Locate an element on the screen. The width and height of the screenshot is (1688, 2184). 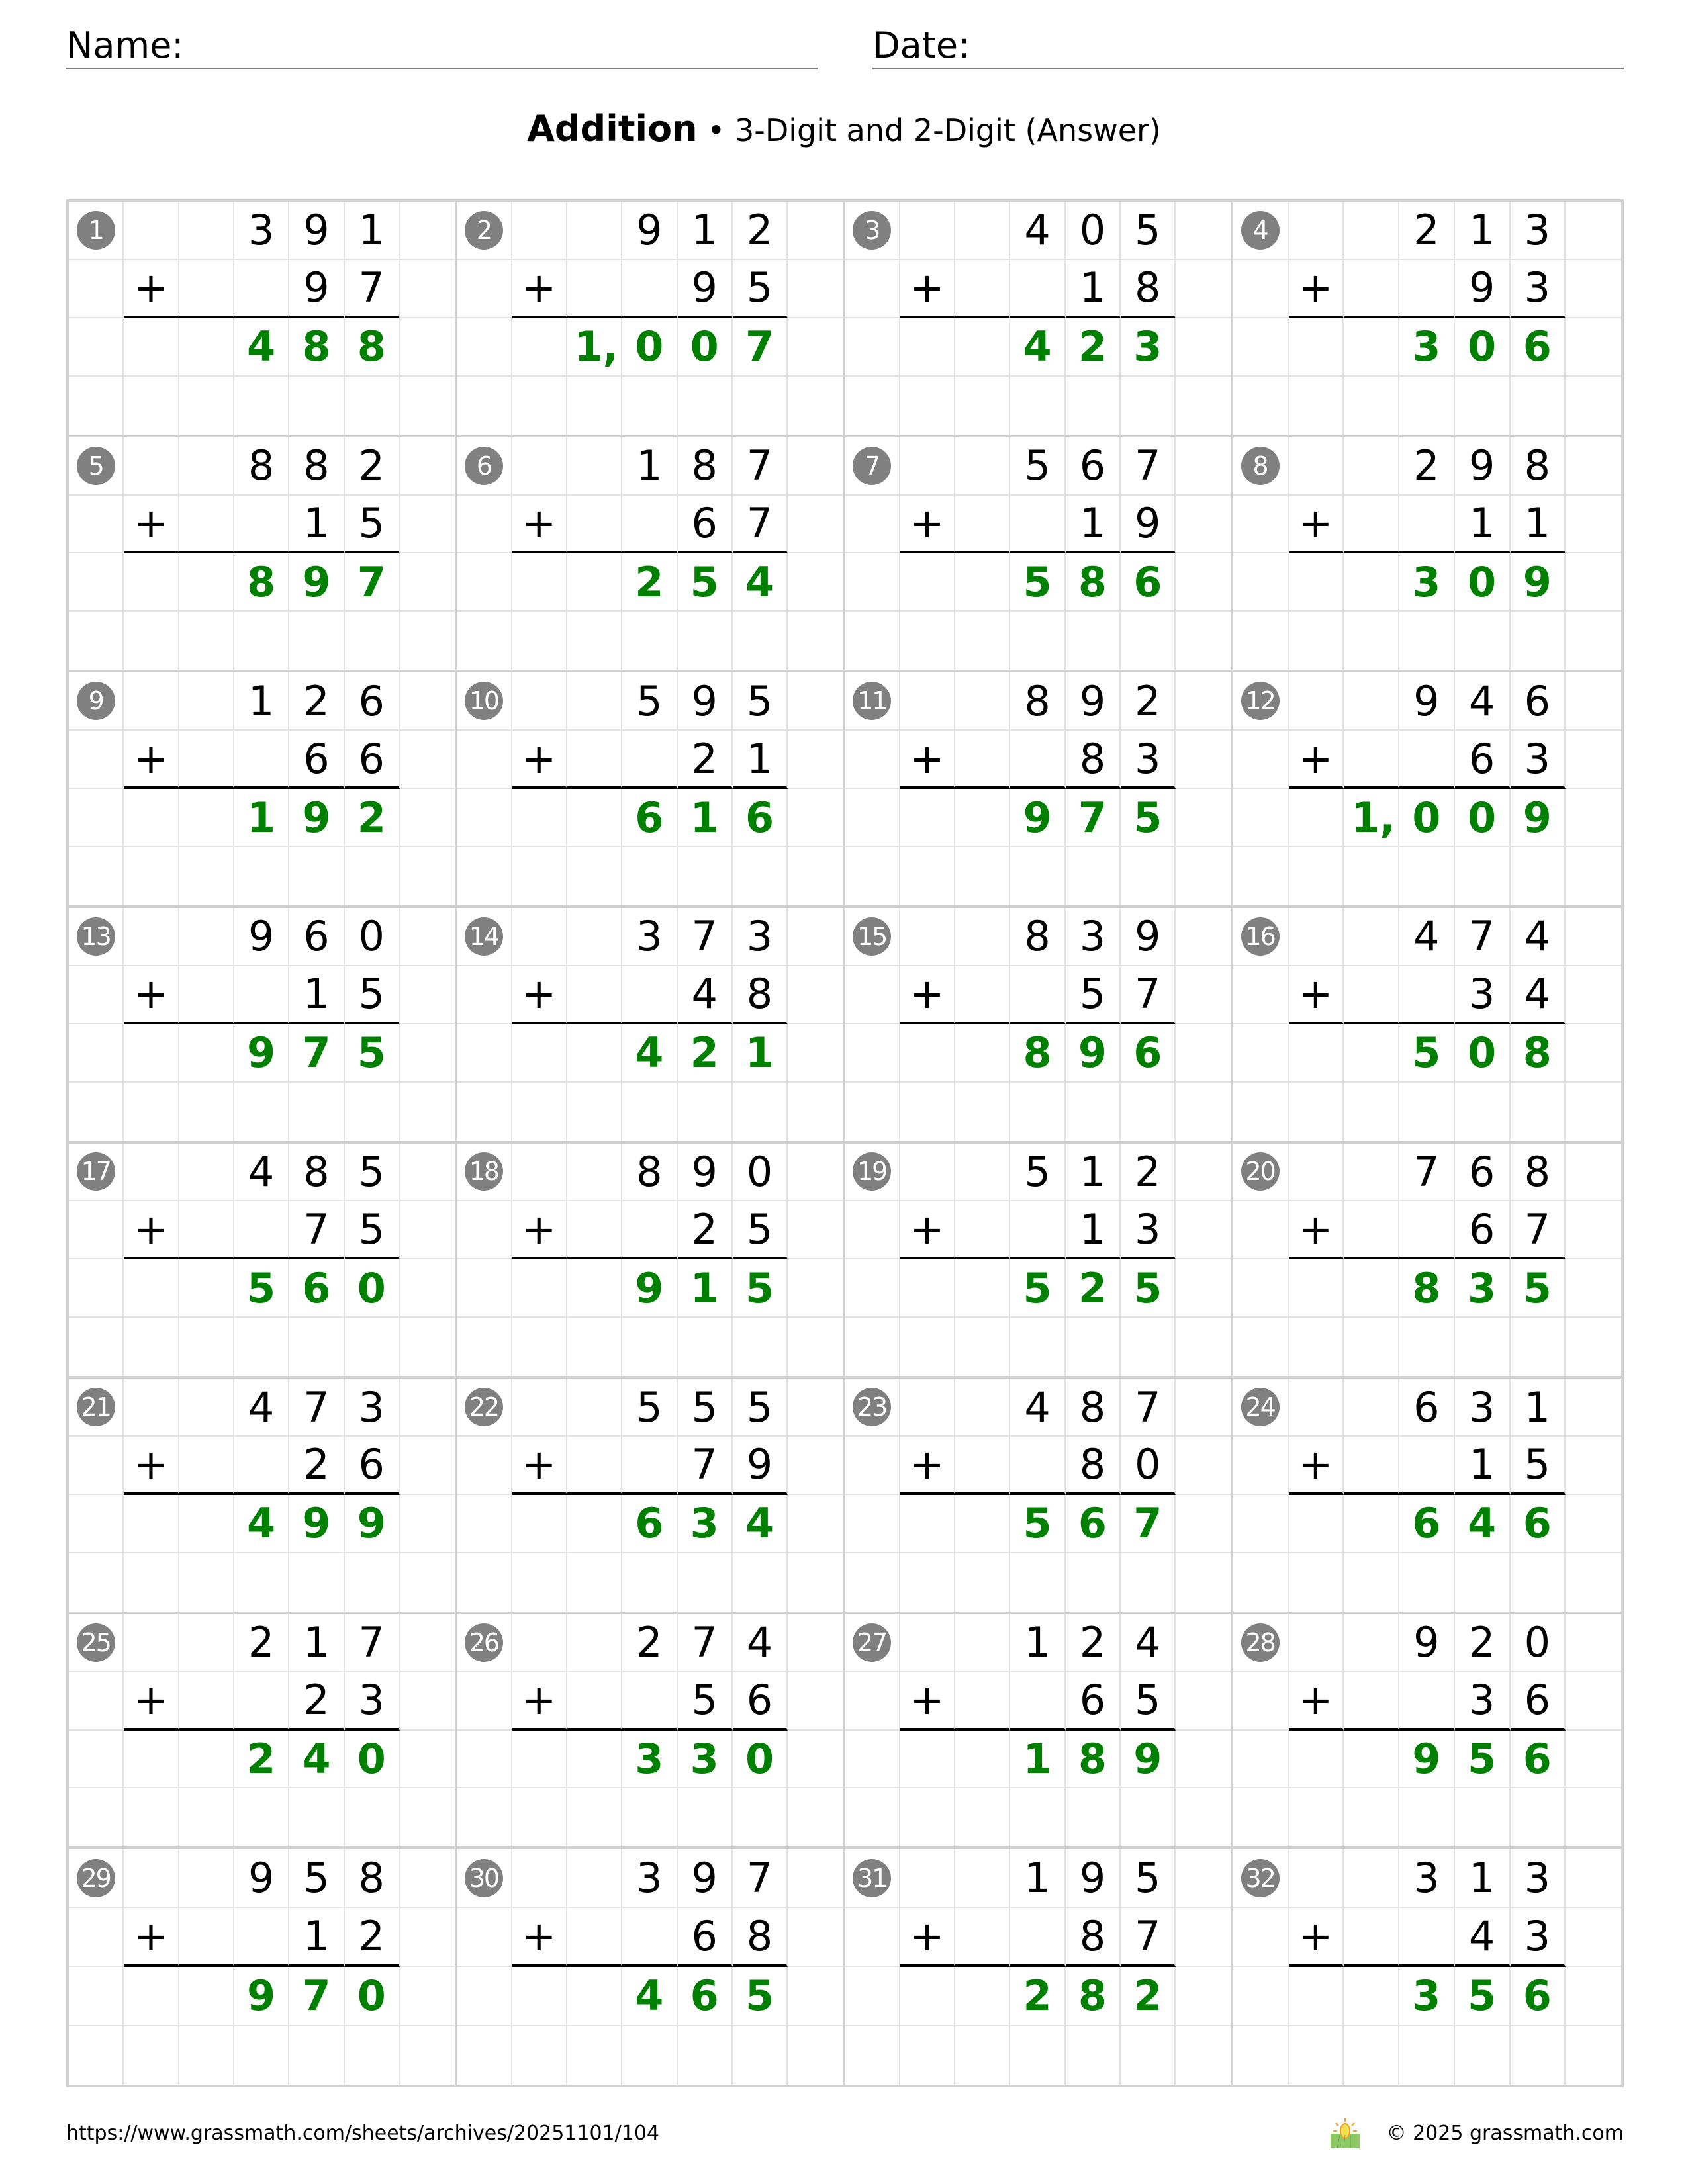
problem-32: 32 3 1 3 +4 3 3 5 6 is located at coordinates (1427, 1967).